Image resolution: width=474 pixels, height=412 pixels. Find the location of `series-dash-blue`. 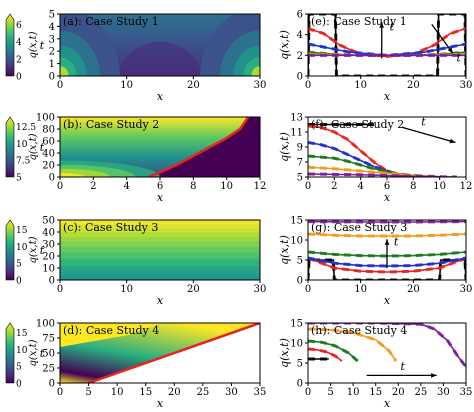

series-dash-blue is located at coordinates (387, 262).